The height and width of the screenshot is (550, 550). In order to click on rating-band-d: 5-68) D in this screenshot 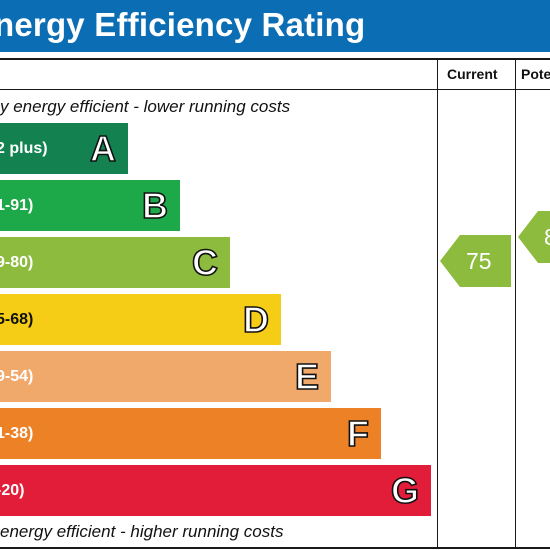, I will do `click(140, 319)`.